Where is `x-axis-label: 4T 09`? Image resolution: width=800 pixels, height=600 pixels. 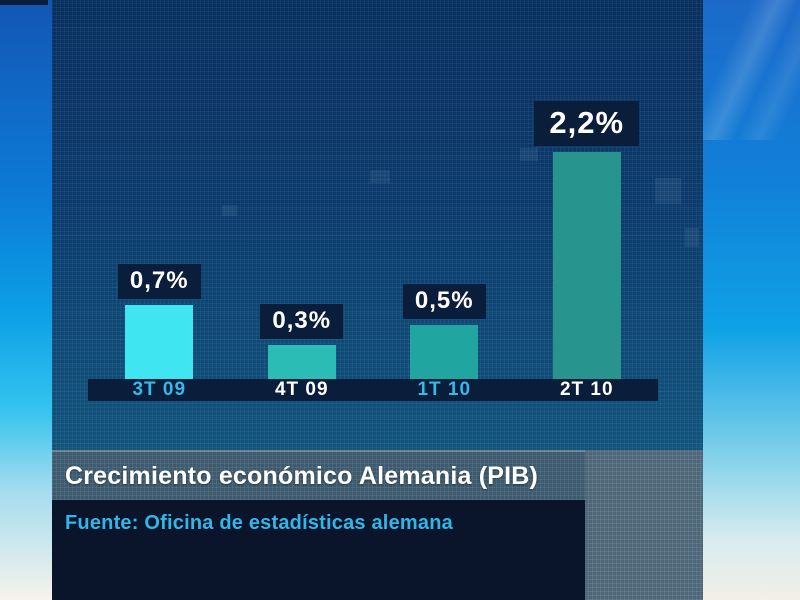 x-axis-label: 4T 09 is located at coordinates (301, 389).